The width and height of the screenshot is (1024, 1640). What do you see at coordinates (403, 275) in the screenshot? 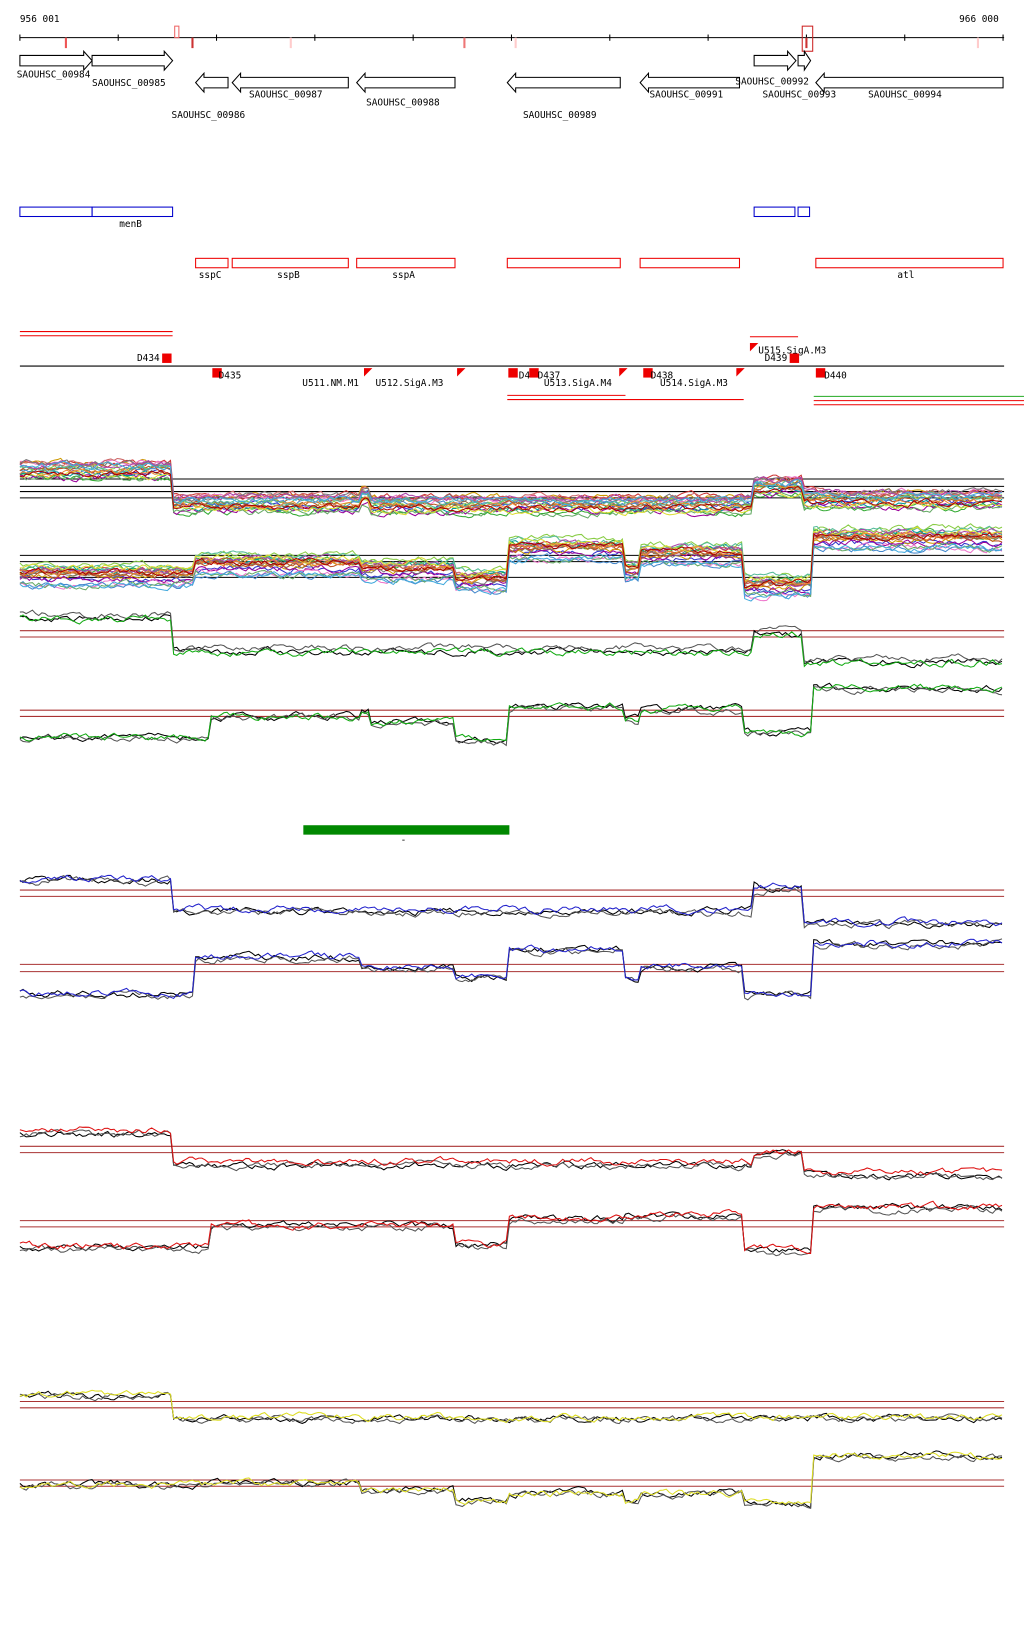
I see `red-label: sspA` at bounding box center [403, 275].